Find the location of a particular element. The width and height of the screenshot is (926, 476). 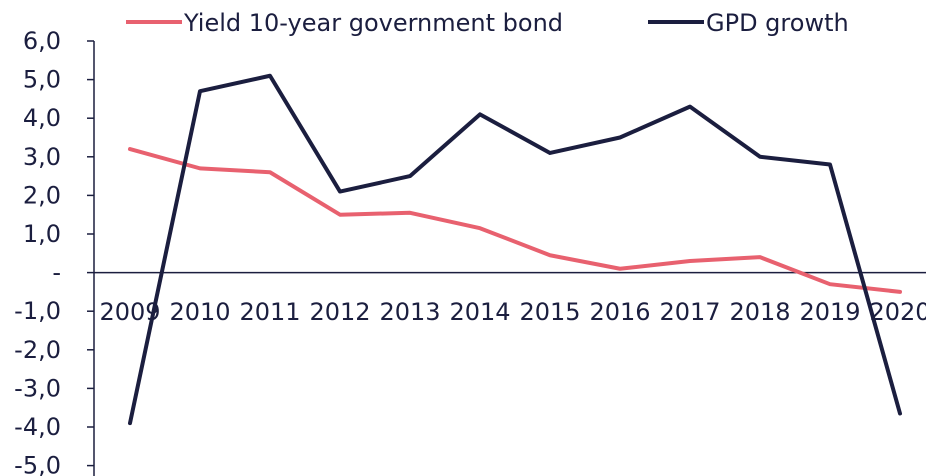

x-tick-label: 2020 is located at coordinates (897, 312).